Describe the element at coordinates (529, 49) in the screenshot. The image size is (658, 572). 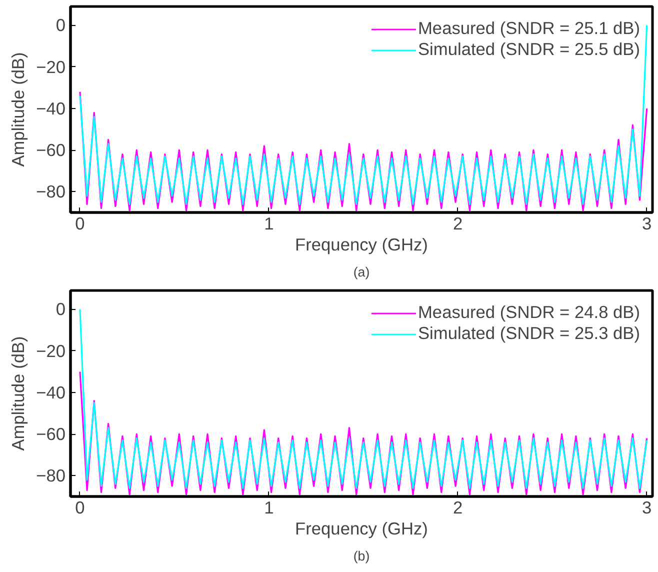
I see `legend-label: Simulated (SNDR = 25.5 dB)` at that location.